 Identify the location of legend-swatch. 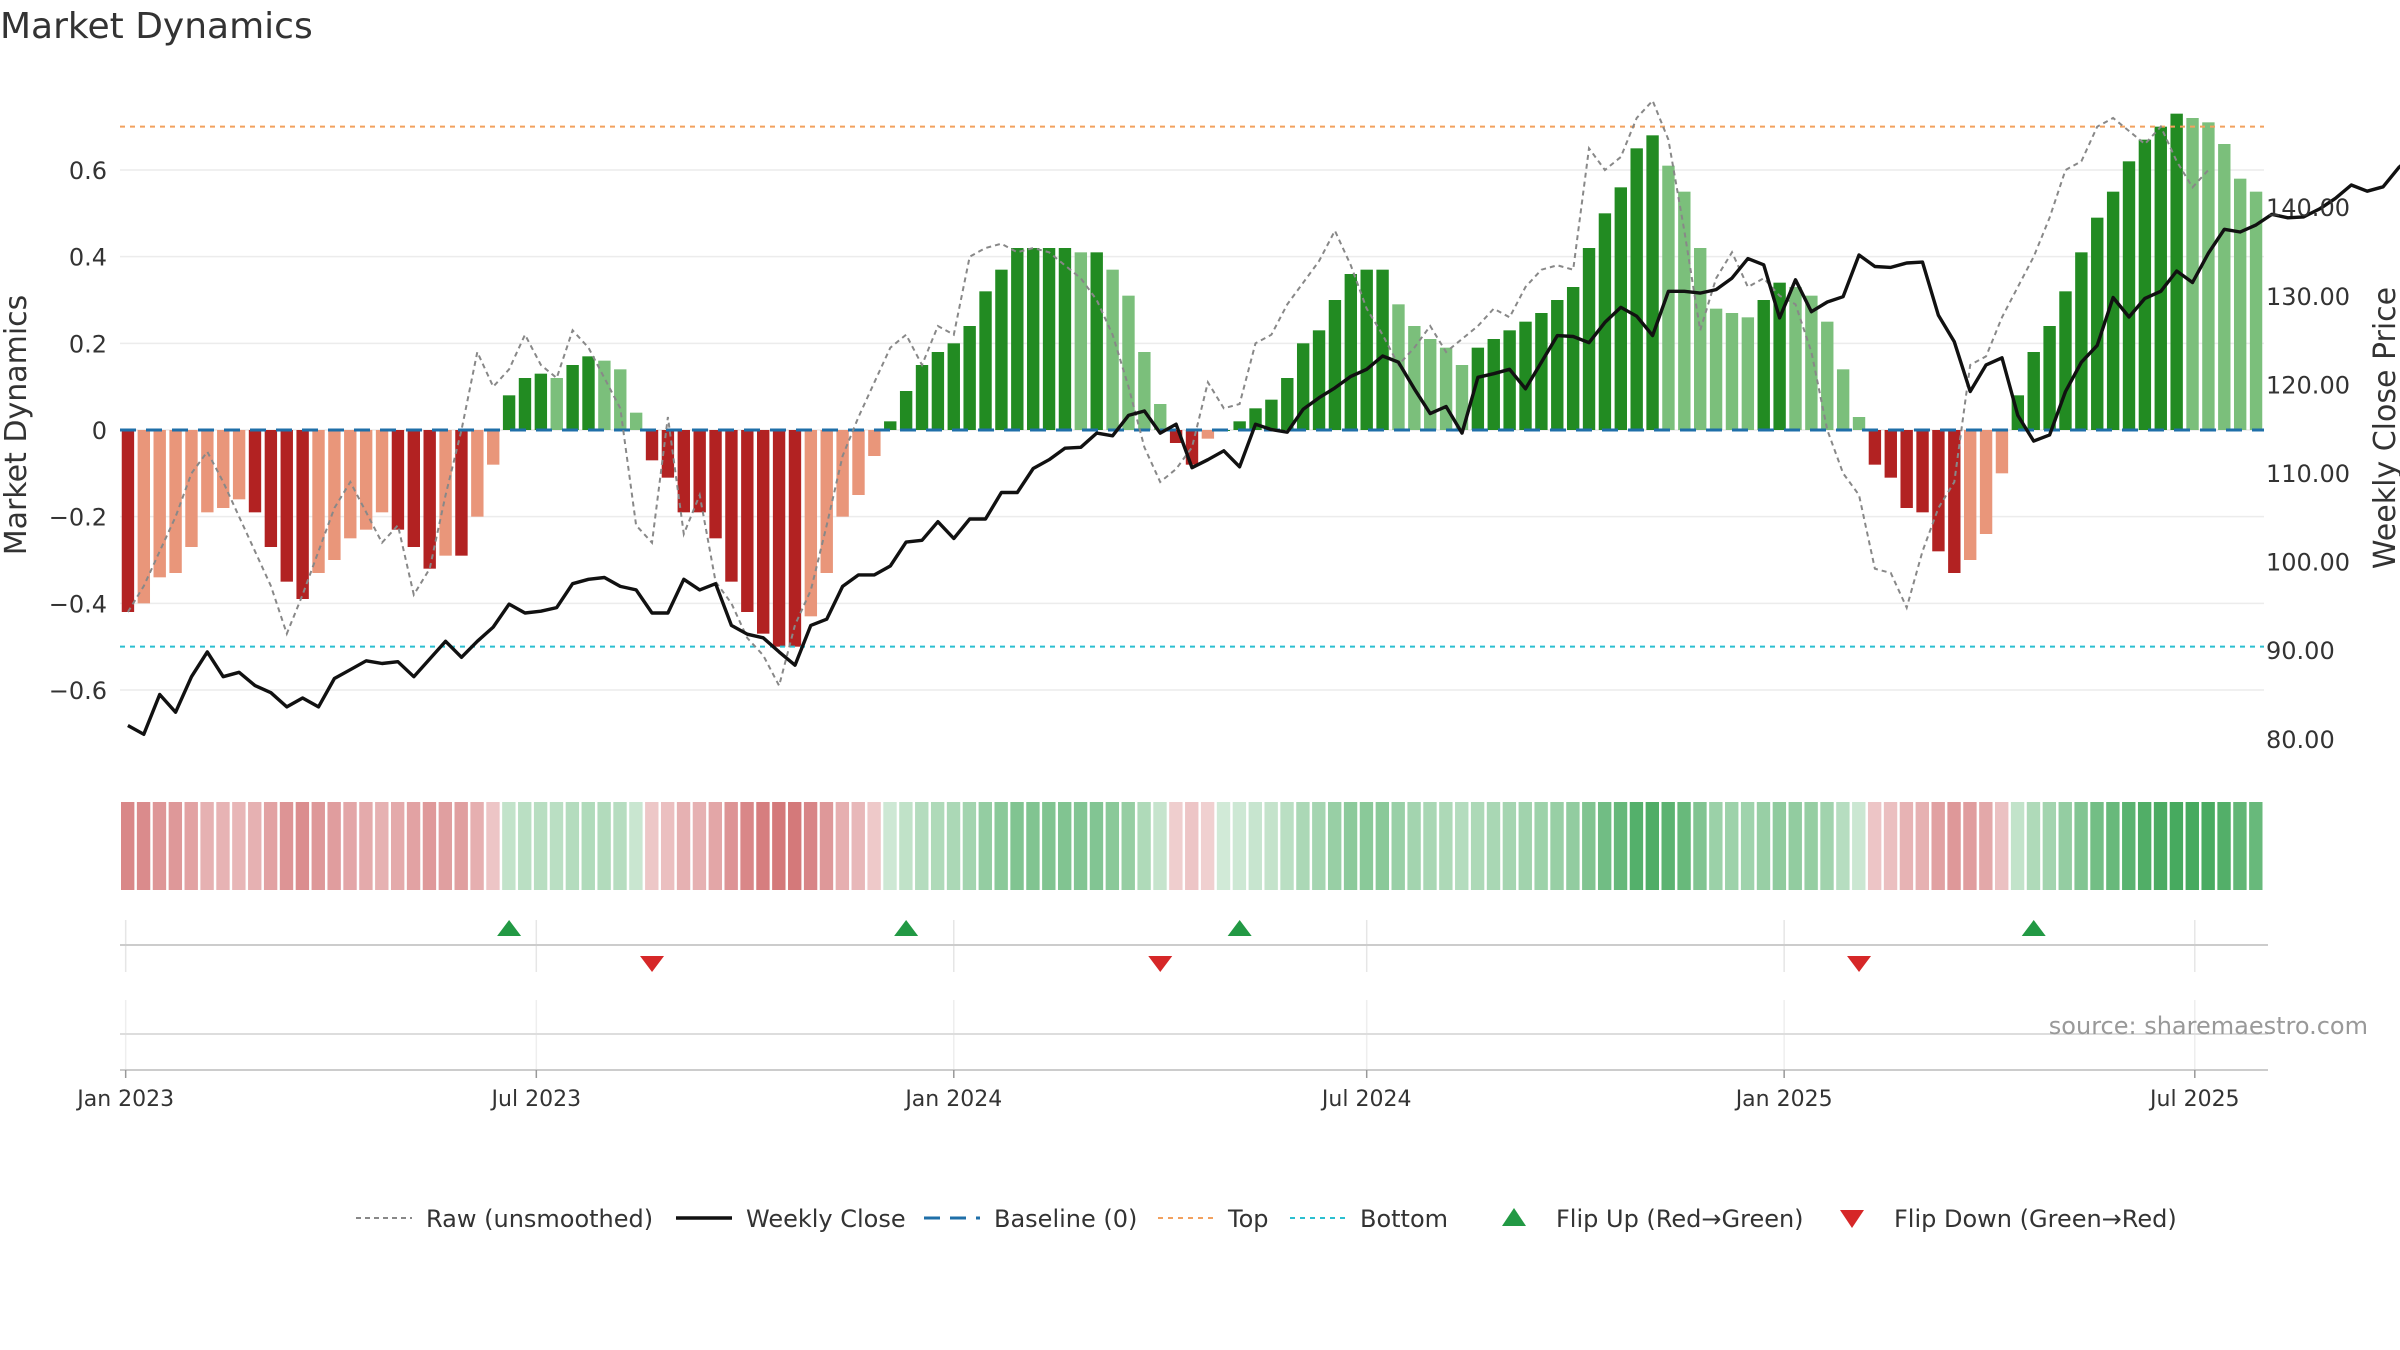
(1852, 1219).